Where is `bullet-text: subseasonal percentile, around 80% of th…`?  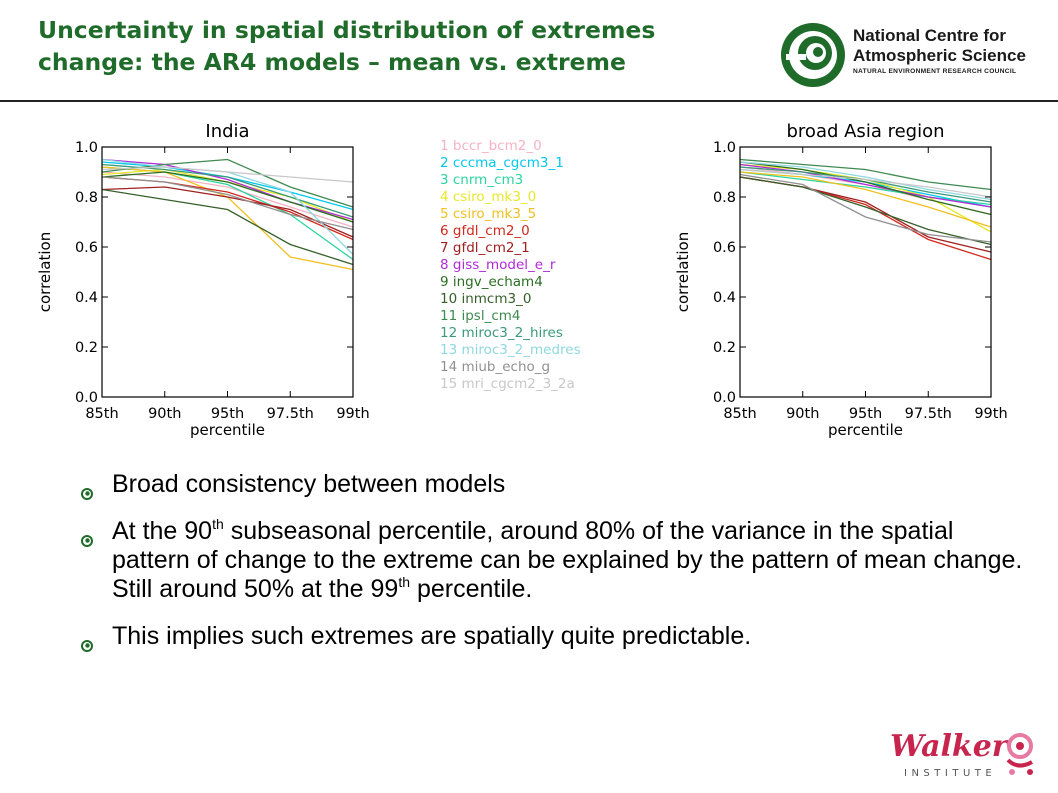 bullet-text: subseasonal percentile, around 80% of th… is located at coordinates (567, 560).